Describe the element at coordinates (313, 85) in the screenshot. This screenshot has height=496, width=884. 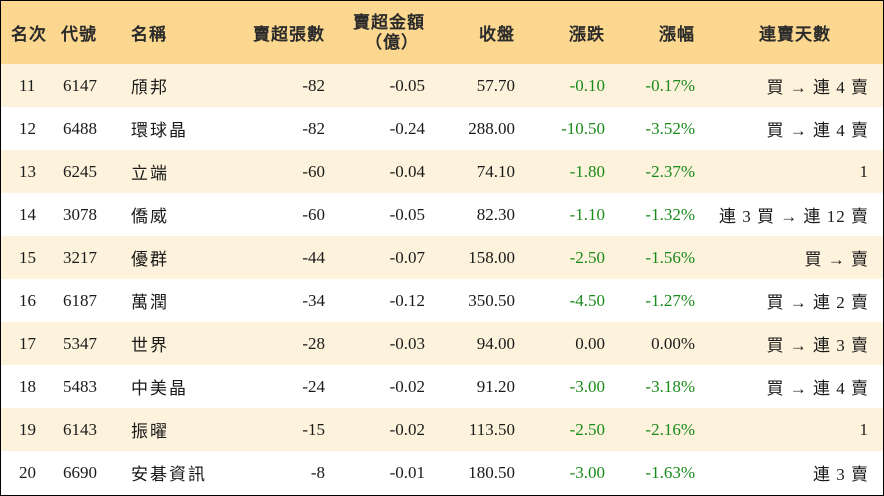
I see `cell-net-sell-lots: -82` at that location.